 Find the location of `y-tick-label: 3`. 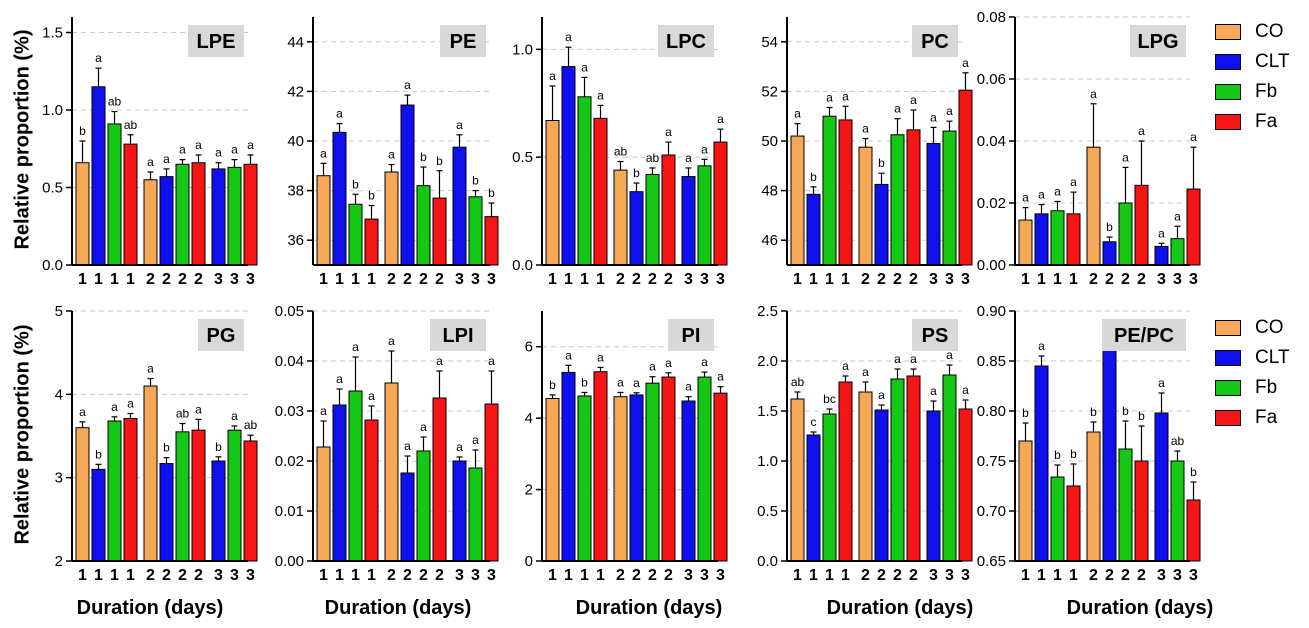

y-tick-label: 3 is located at coordinates (59, 478).